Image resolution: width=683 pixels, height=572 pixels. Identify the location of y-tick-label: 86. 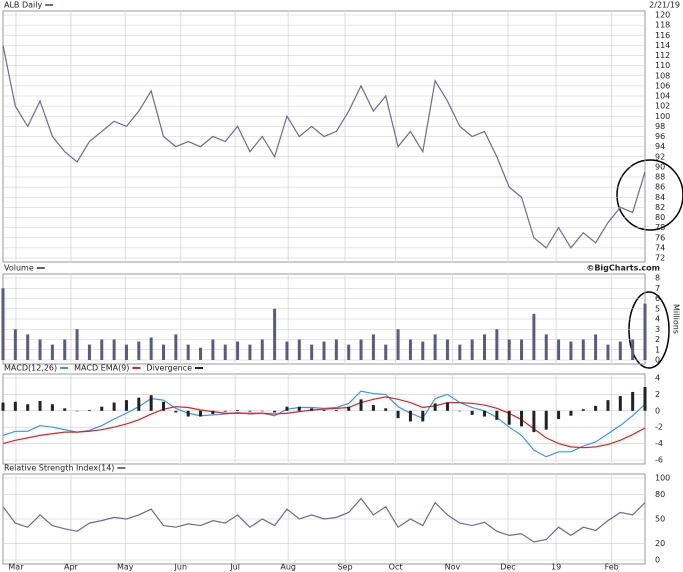
(660, 187).